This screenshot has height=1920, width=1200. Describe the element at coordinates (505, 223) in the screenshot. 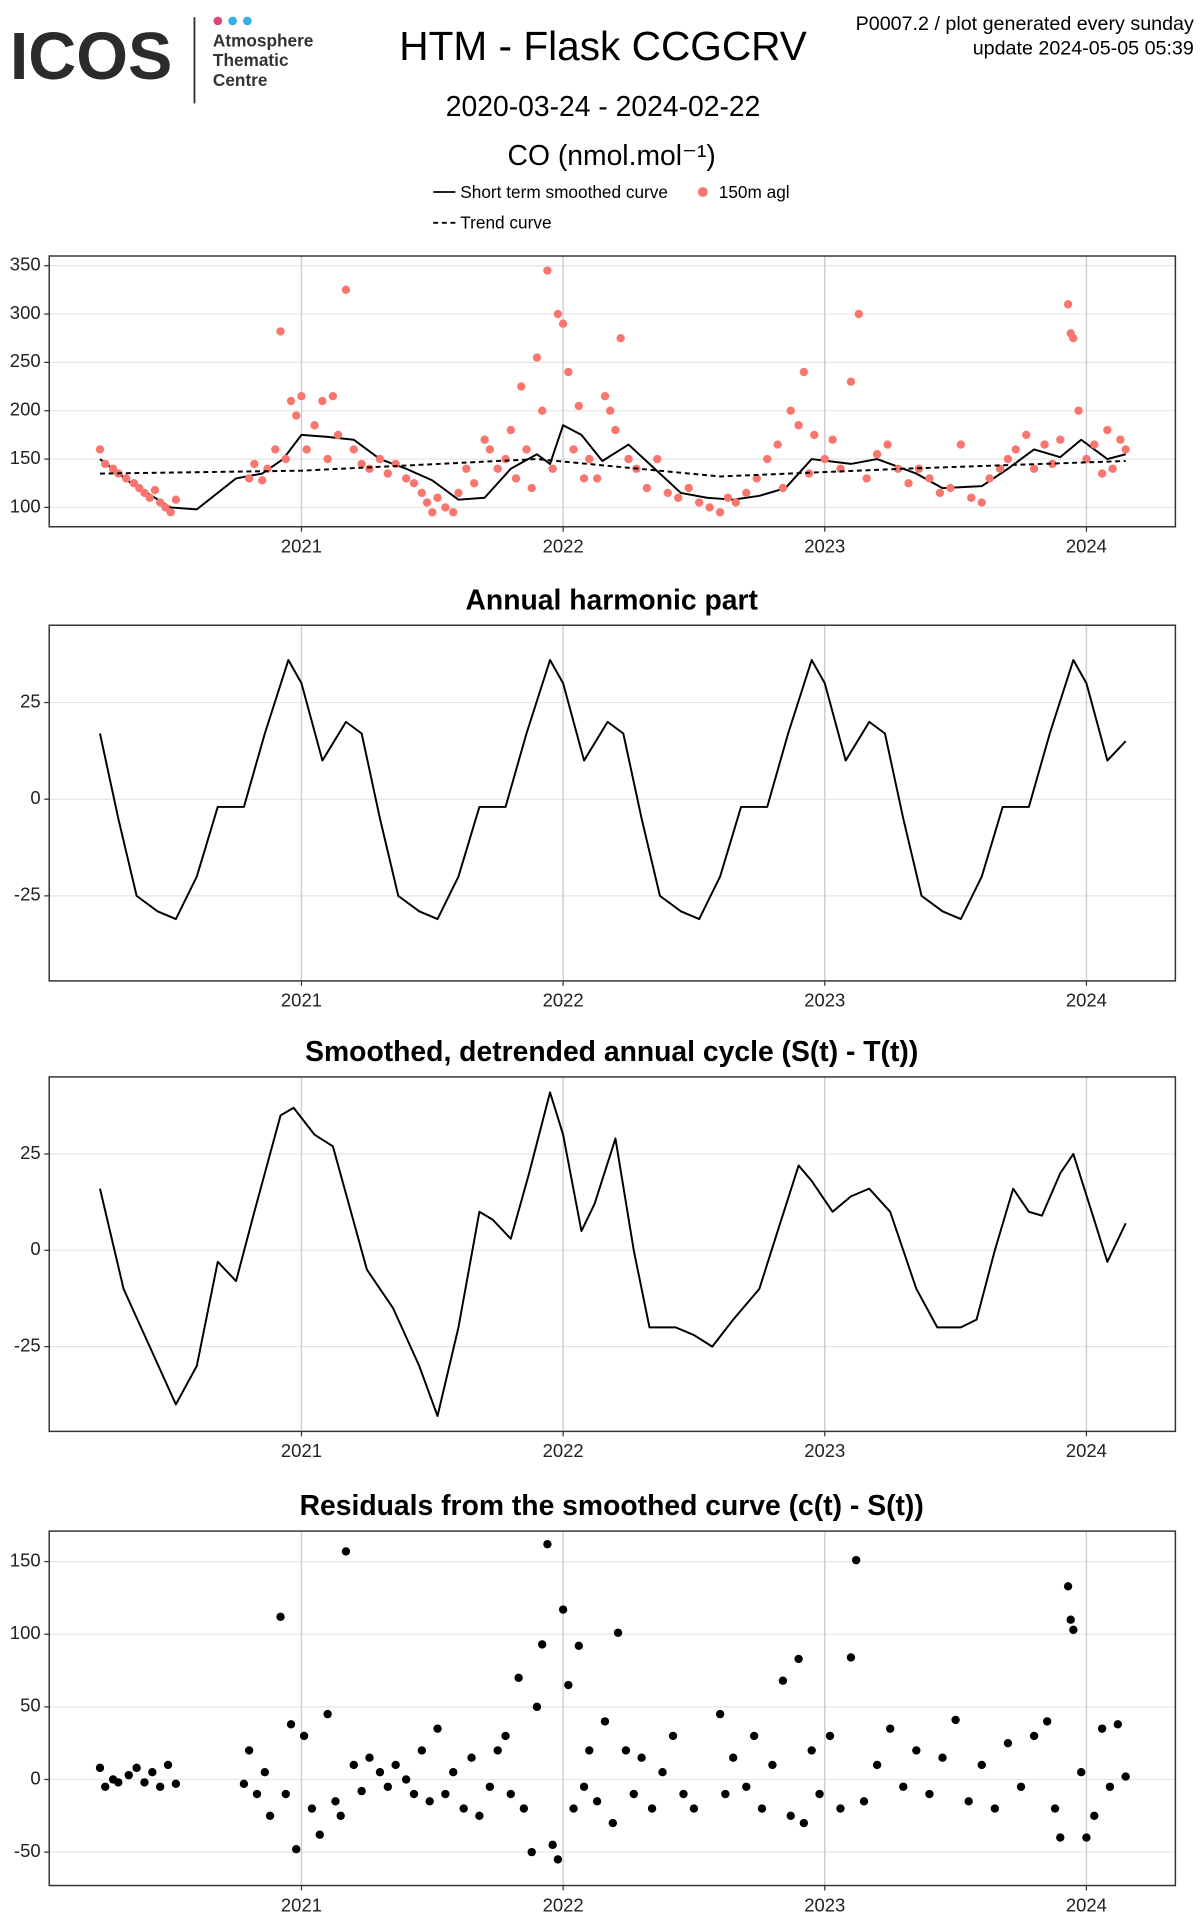

I see `legend-label: Trend curve` at that location.